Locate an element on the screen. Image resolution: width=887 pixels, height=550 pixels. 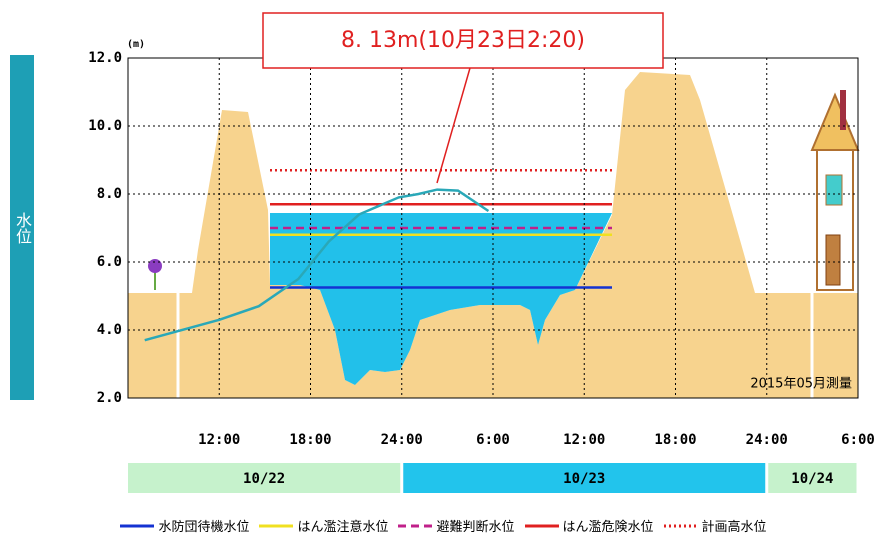
y-tick-label: 4.0 is located at coordinates (109, 330).